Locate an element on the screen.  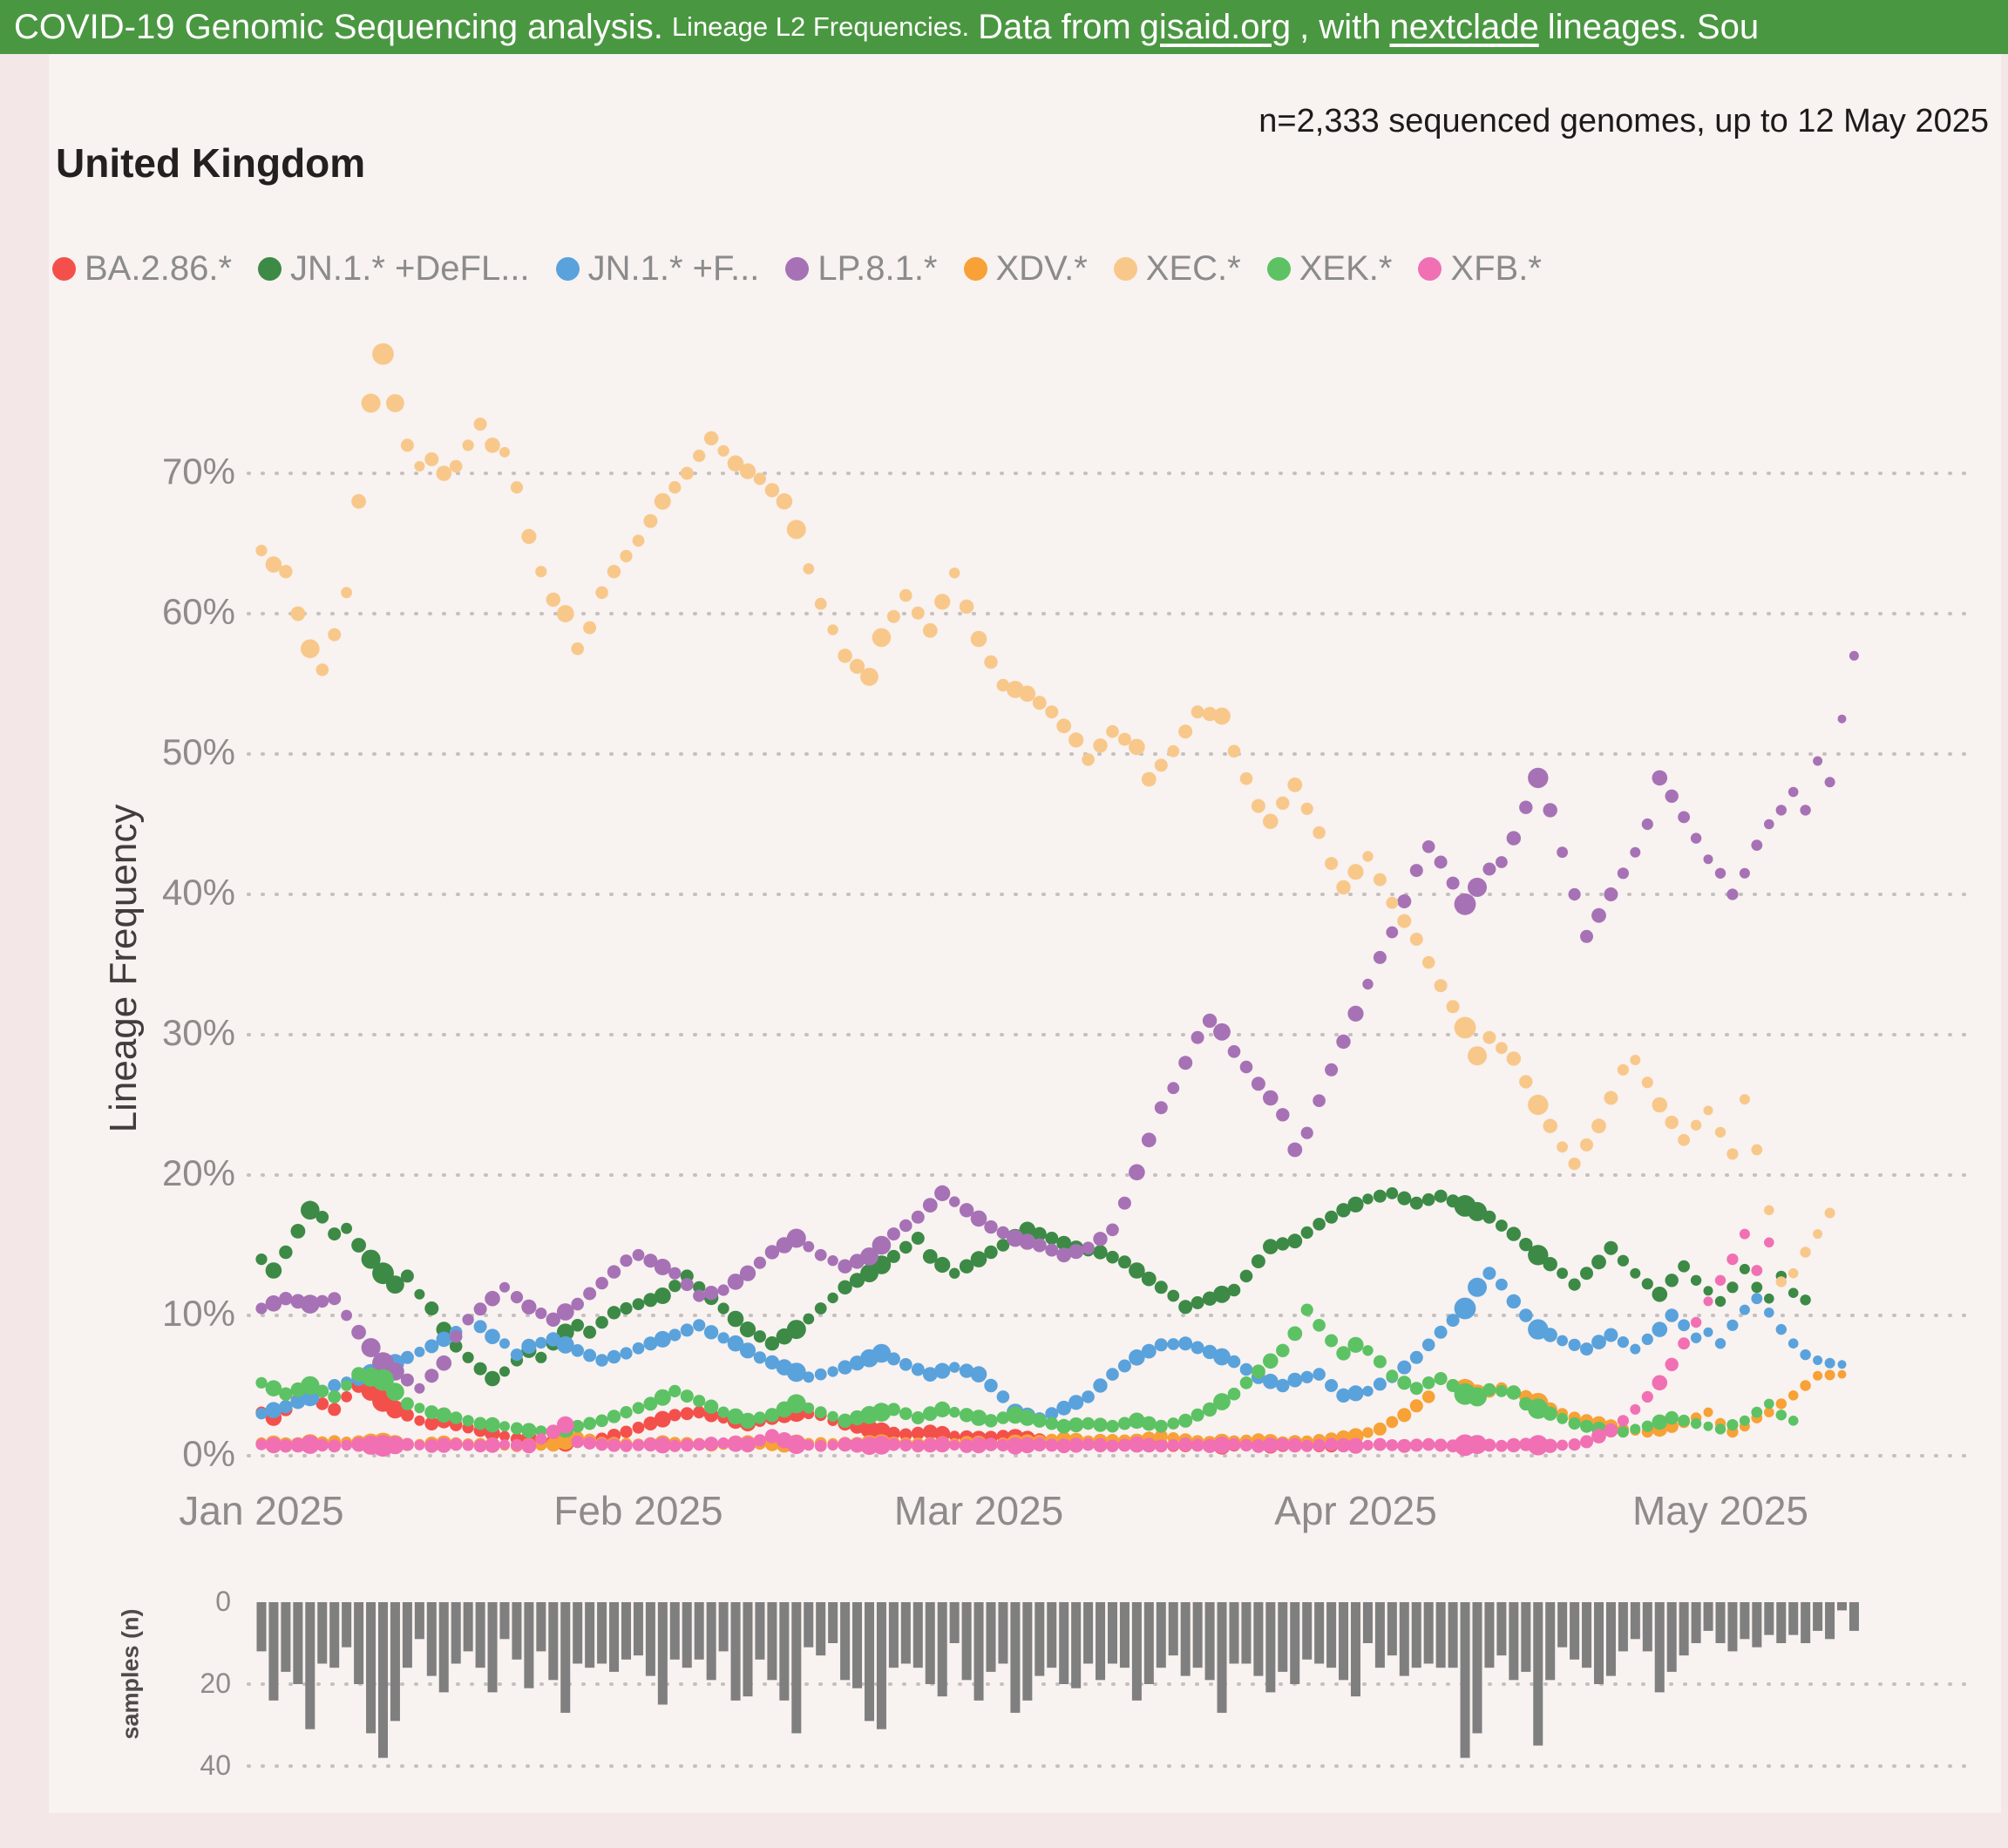
x-axis-tick: Mar 2025 is located at coordinates (978, 1510).